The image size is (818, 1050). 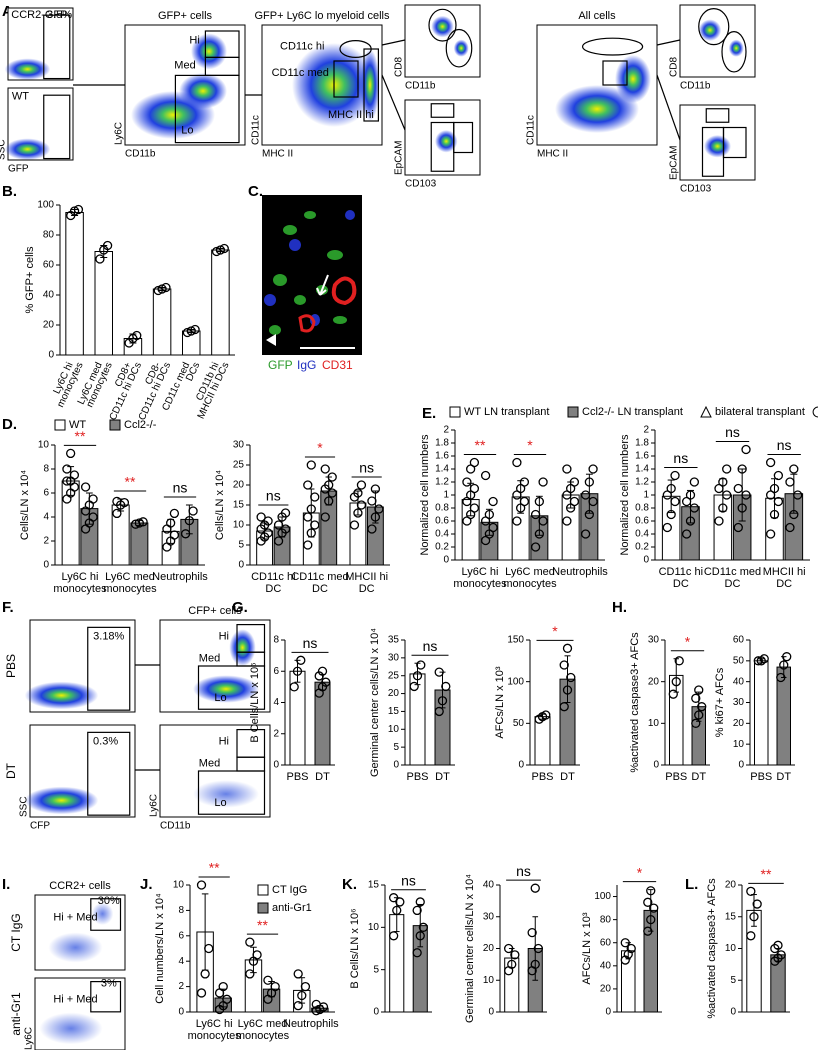 I want to click on y-axis-label: B Cells/LN x 10⁶, so click(x=355, y=948).